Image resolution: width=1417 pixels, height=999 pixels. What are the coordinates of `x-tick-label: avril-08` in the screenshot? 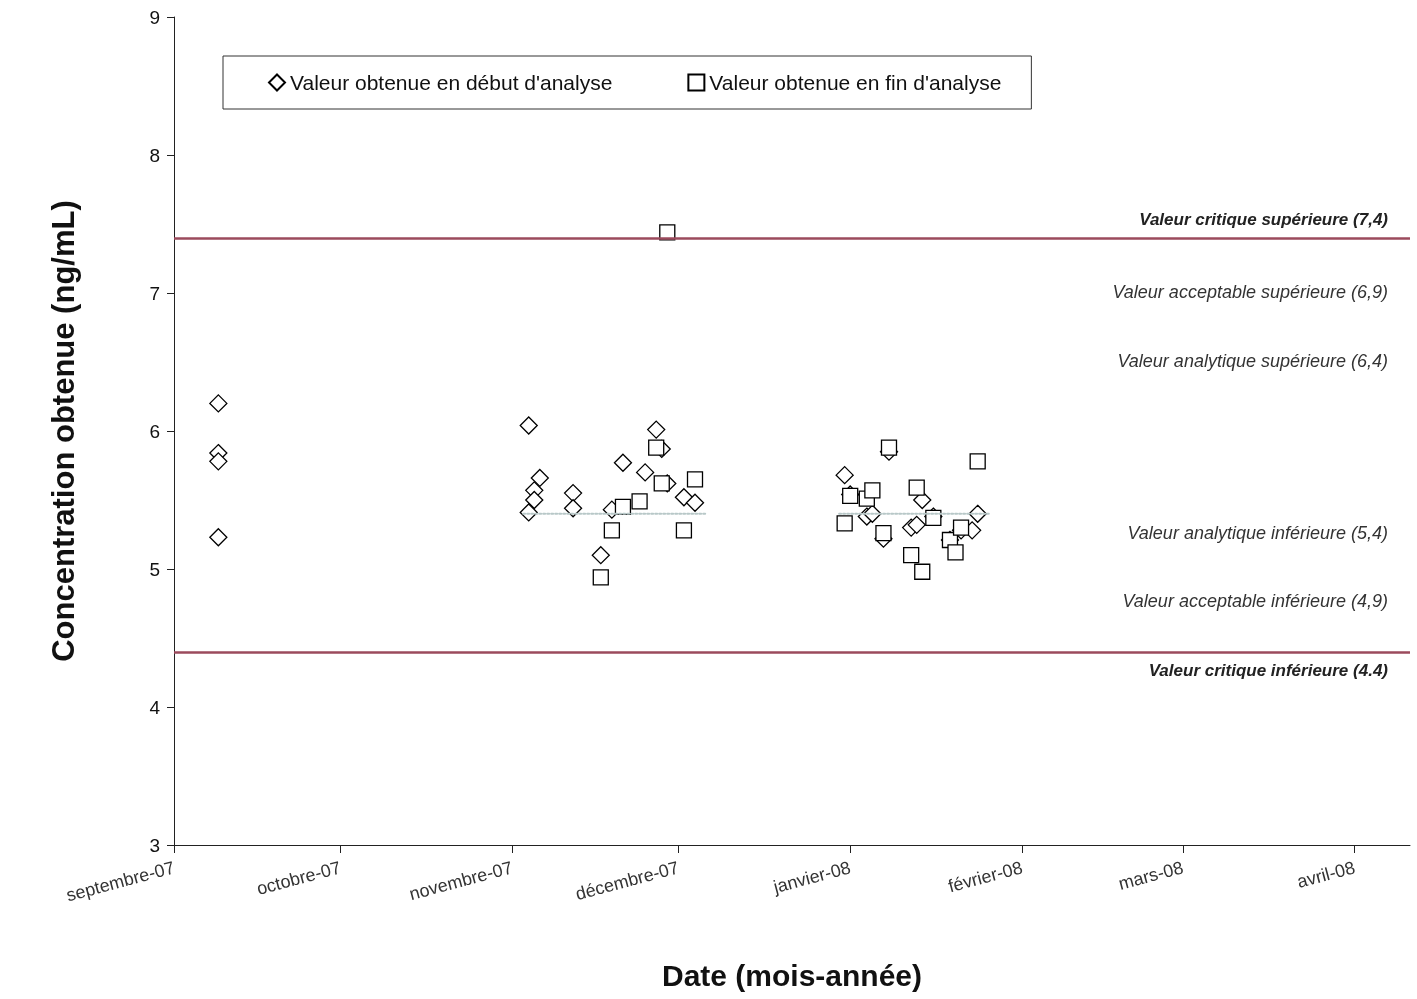 It's located at (1326, 874).